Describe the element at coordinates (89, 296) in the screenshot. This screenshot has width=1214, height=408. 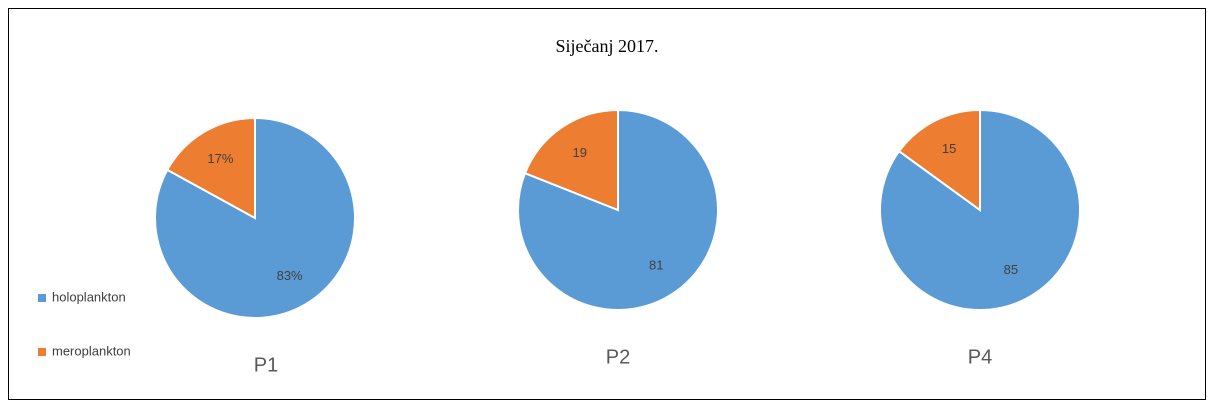
I see `legend-label: holoplankton` at that location.